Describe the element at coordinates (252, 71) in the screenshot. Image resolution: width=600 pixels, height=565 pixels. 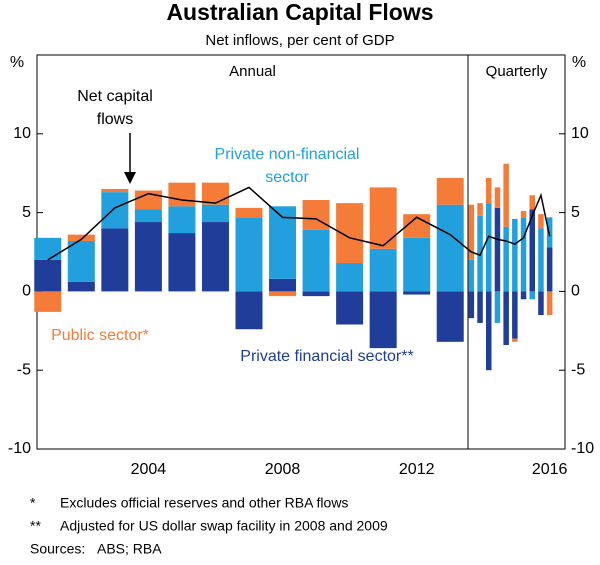
I see `section-label: Annual` at that location.